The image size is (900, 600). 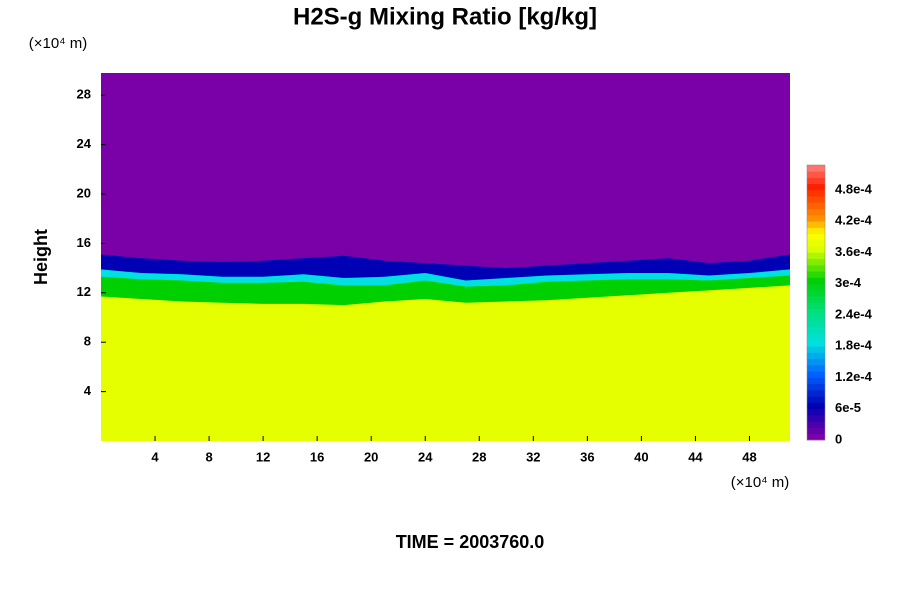 What do you see at coordinates (641, 456) in the screenshot?
I see `x-tick-label: 40` at bounding box center [641, 456].